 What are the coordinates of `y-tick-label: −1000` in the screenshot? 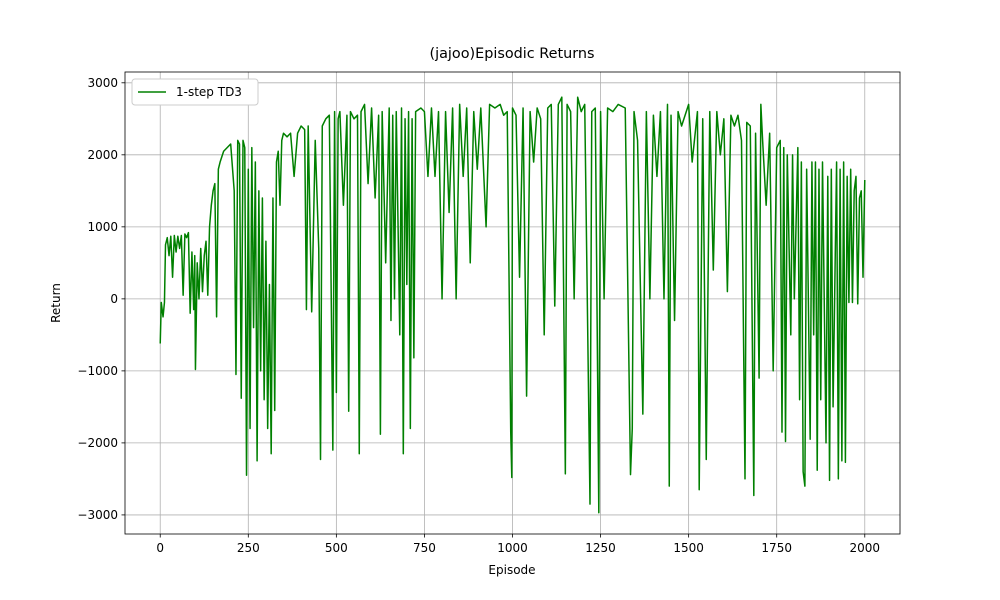 It's located at (97, 371).